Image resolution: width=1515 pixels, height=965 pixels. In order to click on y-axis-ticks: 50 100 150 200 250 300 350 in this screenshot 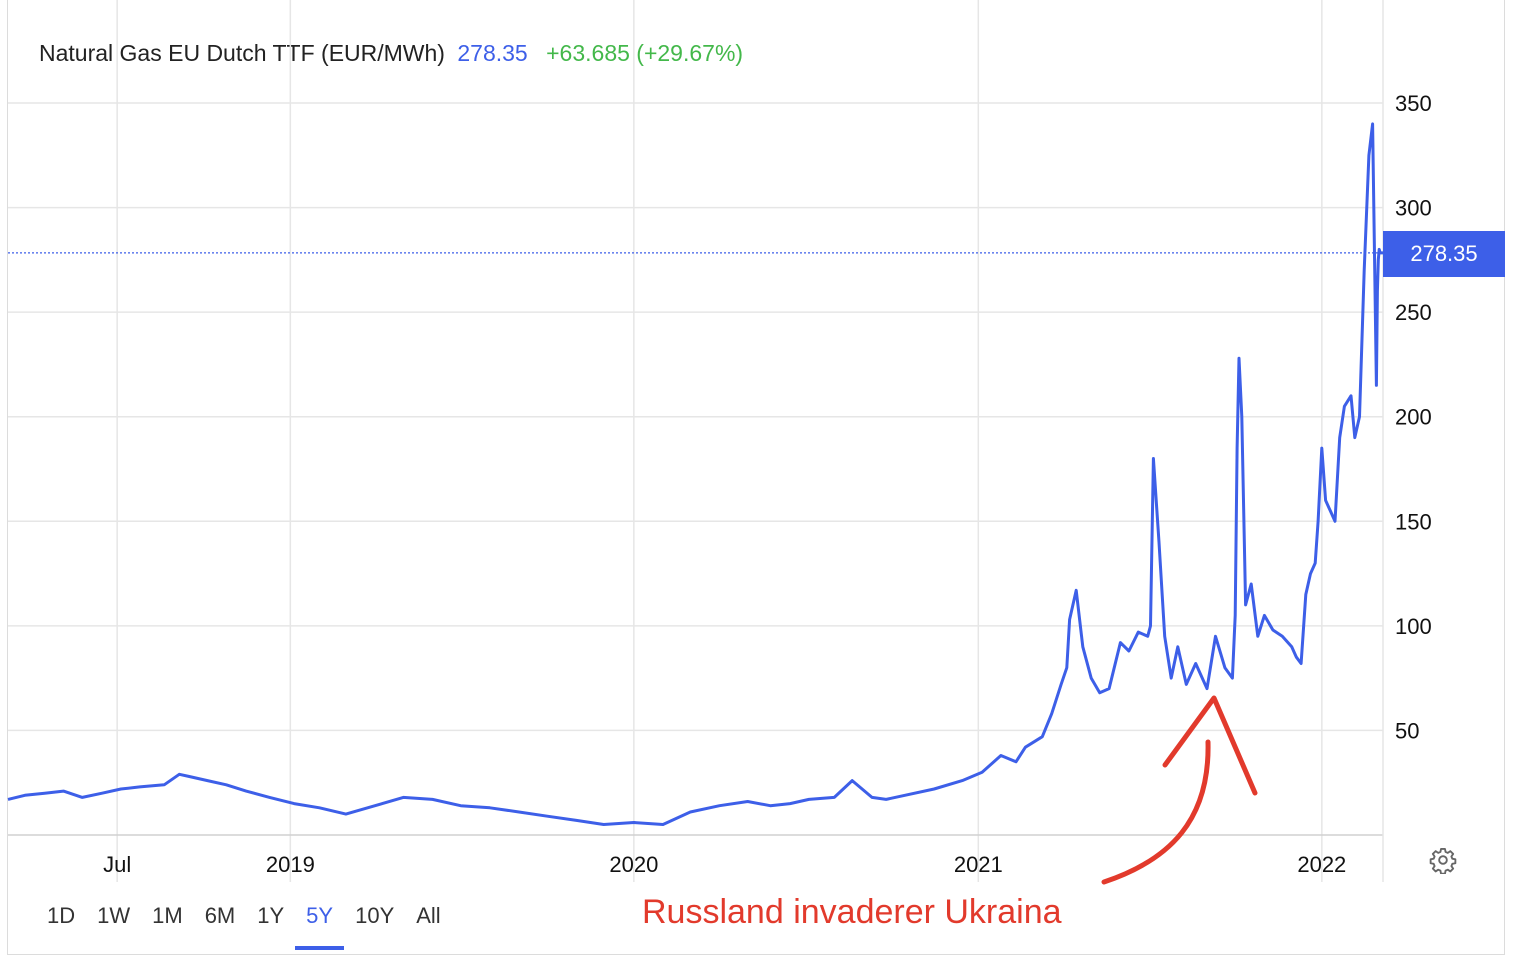, I will do `click(1413, 417)`.